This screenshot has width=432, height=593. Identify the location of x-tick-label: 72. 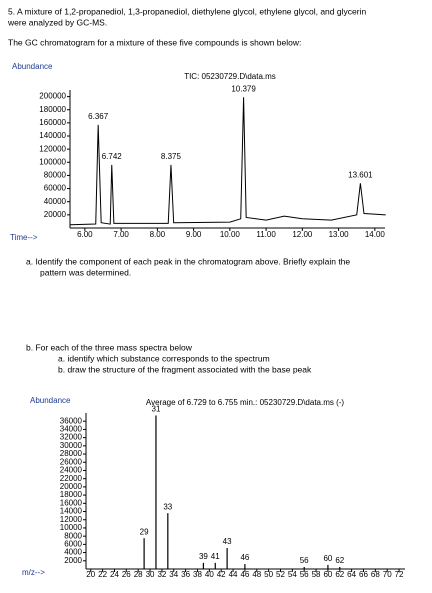
(399, 574).